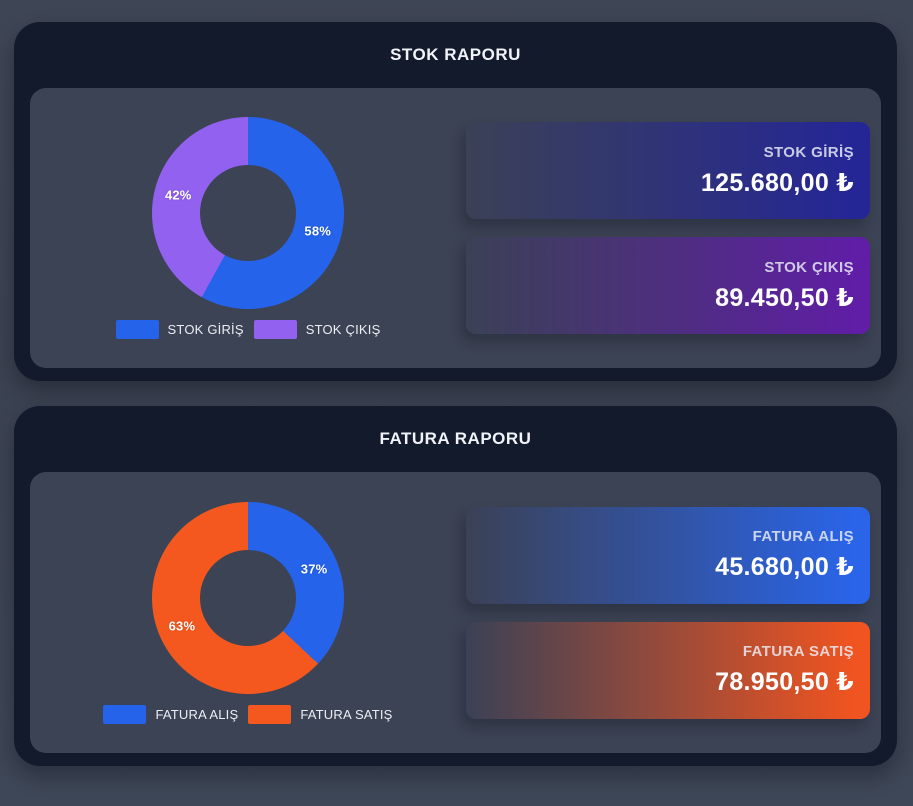 The width and height of the screenshot is (913, 806). I want to click on donut-chart-fatura: 37% 63%, so click(248, 597).